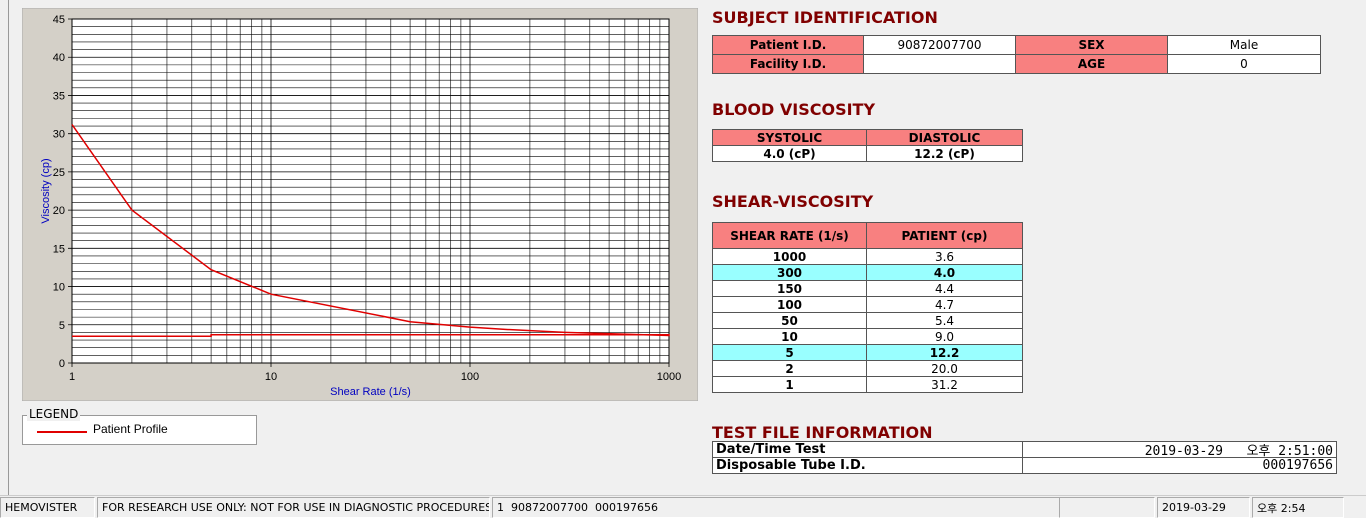  What do you see at coordinates (789, 320) in the screenshot?
I see `shear-rate-cell: 50` at bounding box center [789, 320].